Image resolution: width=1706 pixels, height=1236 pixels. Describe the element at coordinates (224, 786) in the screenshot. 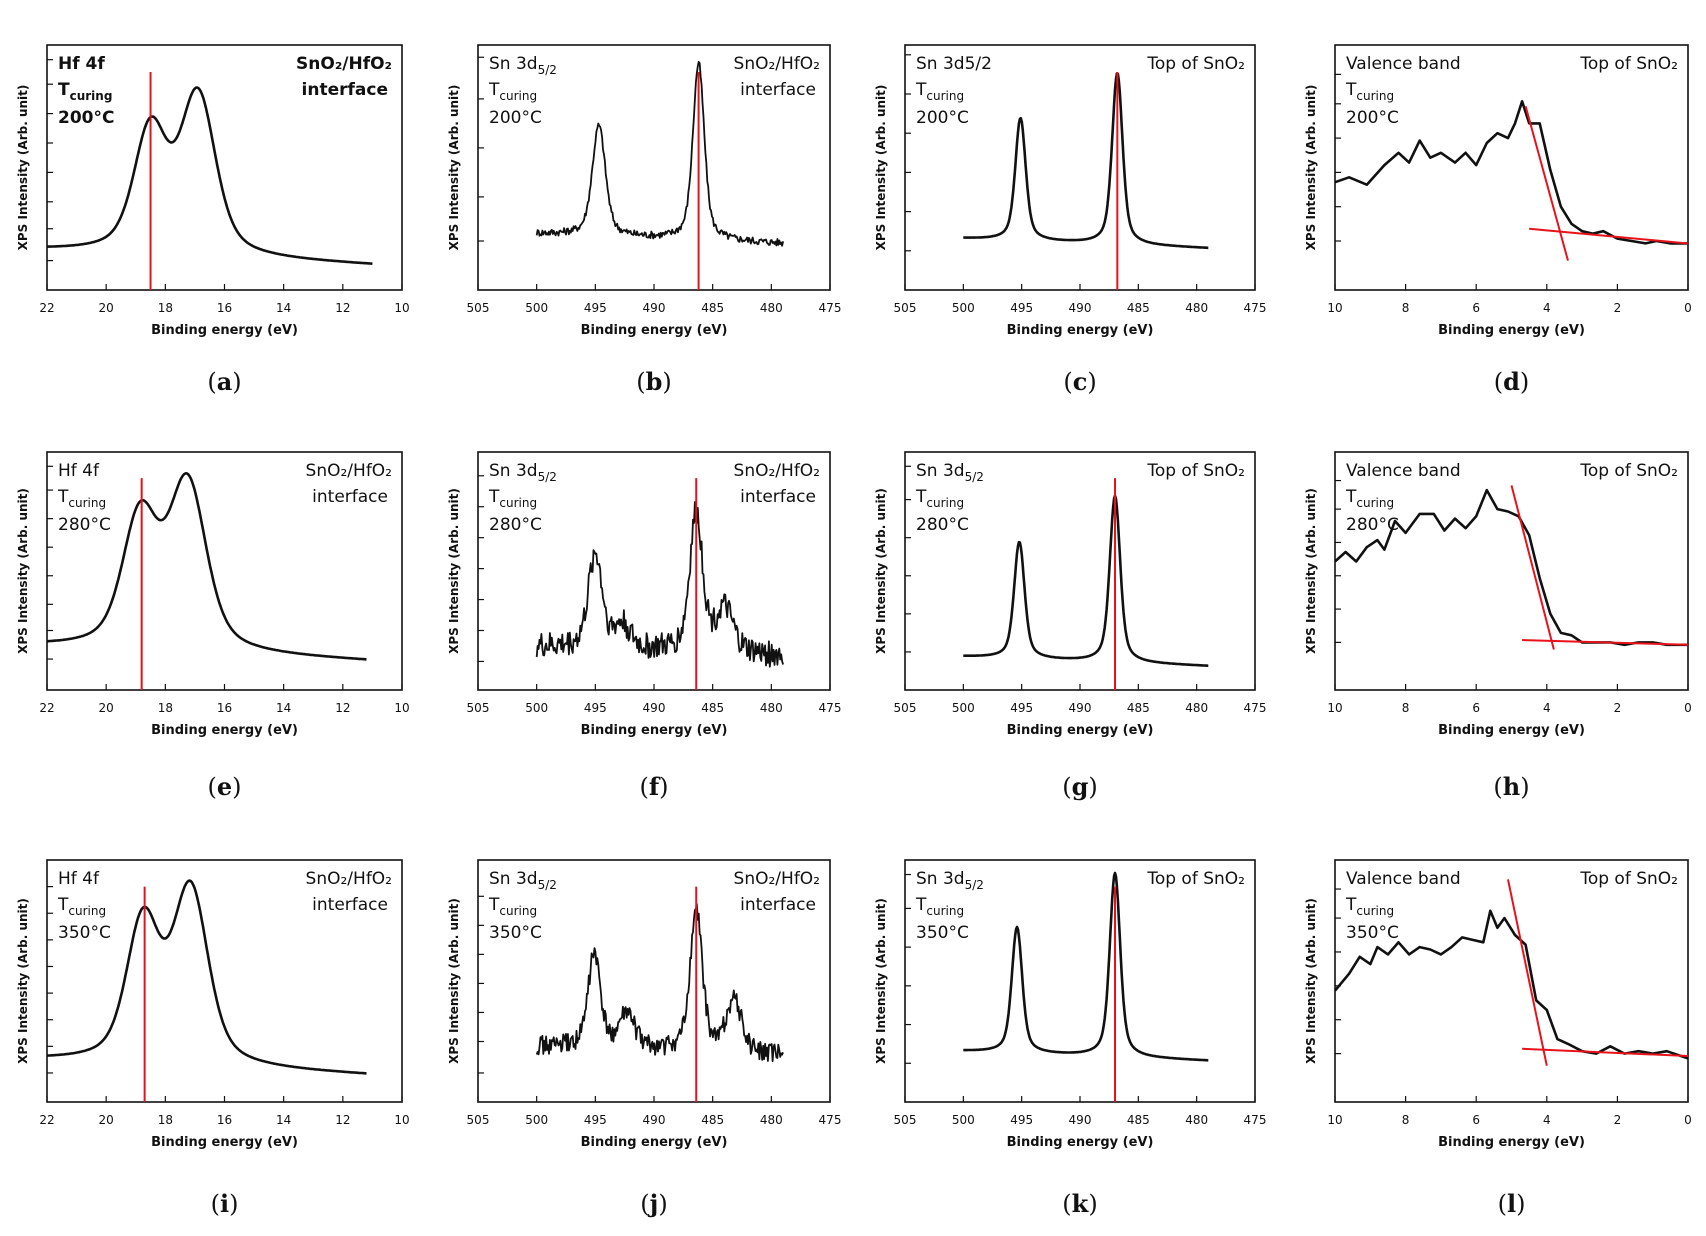

I see `subfigure-label: (e)` at that location.